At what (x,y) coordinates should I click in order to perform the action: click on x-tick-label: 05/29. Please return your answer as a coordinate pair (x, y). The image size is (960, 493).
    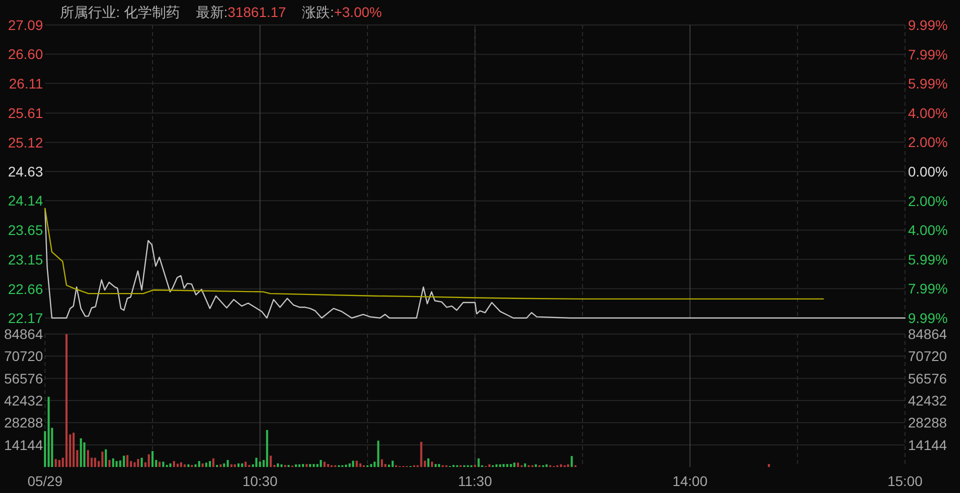
    Looking at the image, I should click on (45, 481).